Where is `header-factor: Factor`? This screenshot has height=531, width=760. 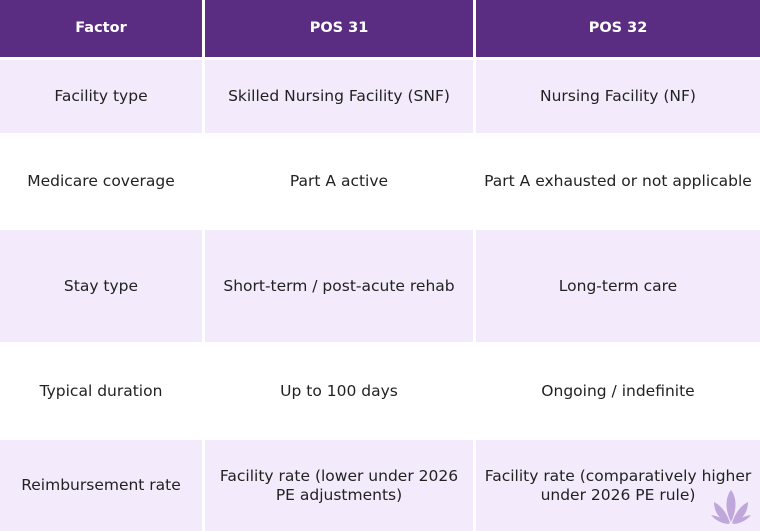
header-factor: Factor is located at coordinates (101, 28).